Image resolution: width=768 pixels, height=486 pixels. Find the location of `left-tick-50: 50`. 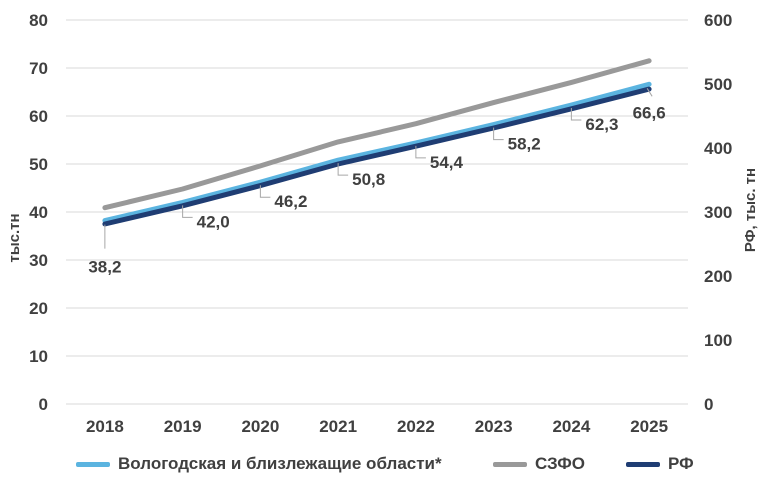

left-tick-50: 50 is located at coordinates (38, 164).